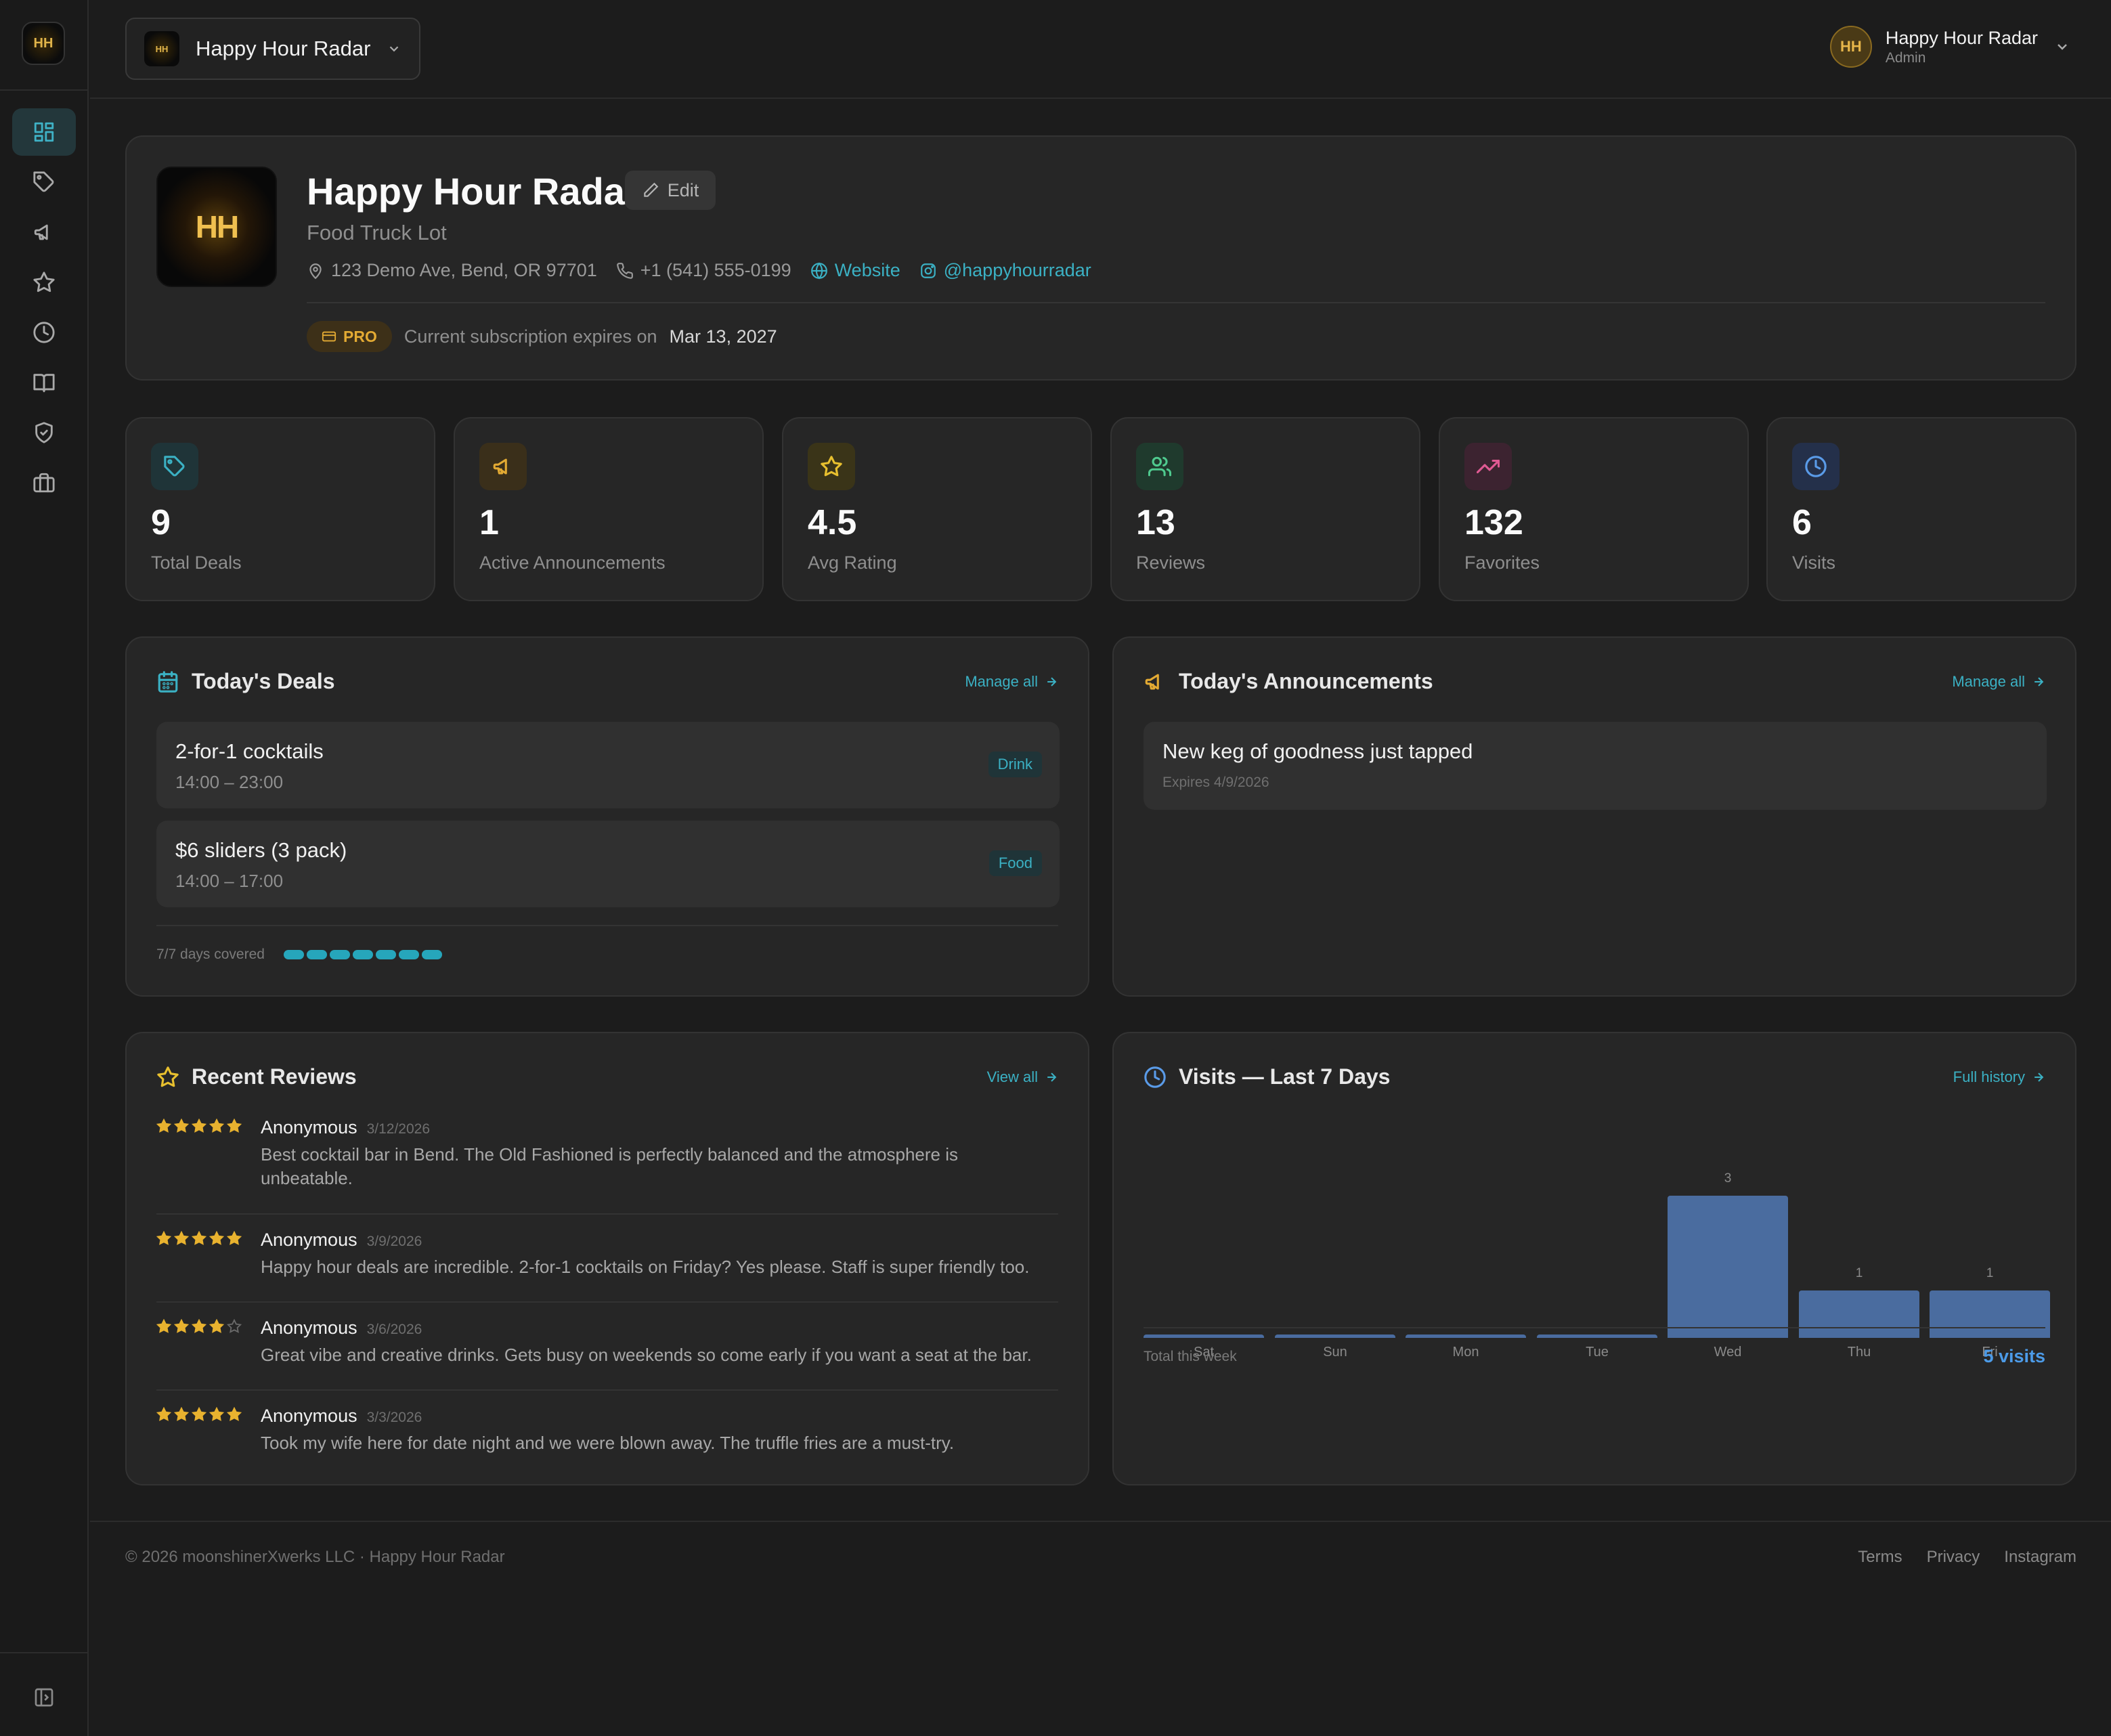 The height and width of the screenshot is (1736, 2111). I want to click on edit-button: Edit, so click(670, 190).